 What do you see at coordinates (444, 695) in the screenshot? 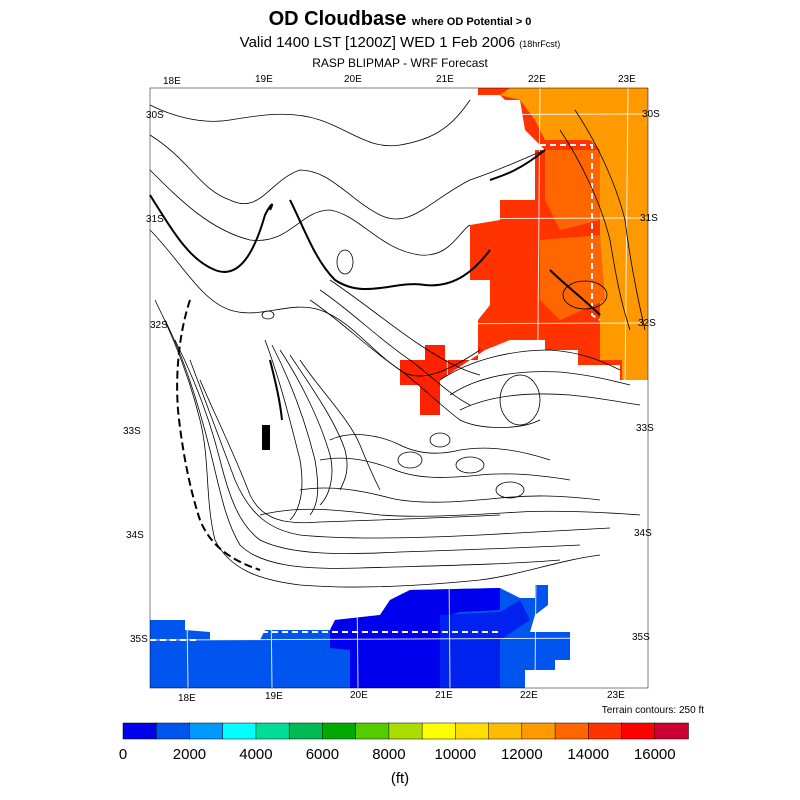
I see `lon-label-bottom-21e: 21E` at bounding box center [444, 695].